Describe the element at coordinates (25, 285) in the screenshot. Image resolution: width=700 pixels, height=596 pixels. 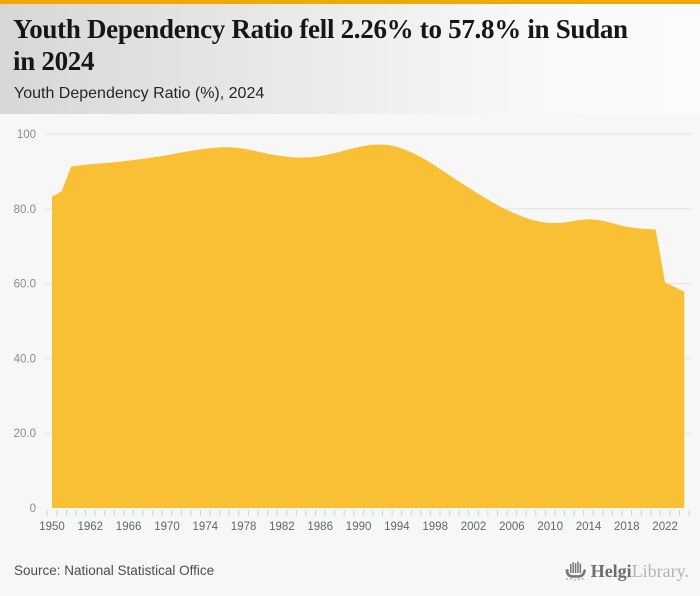
I see `svg-text: 60.0` at that location.